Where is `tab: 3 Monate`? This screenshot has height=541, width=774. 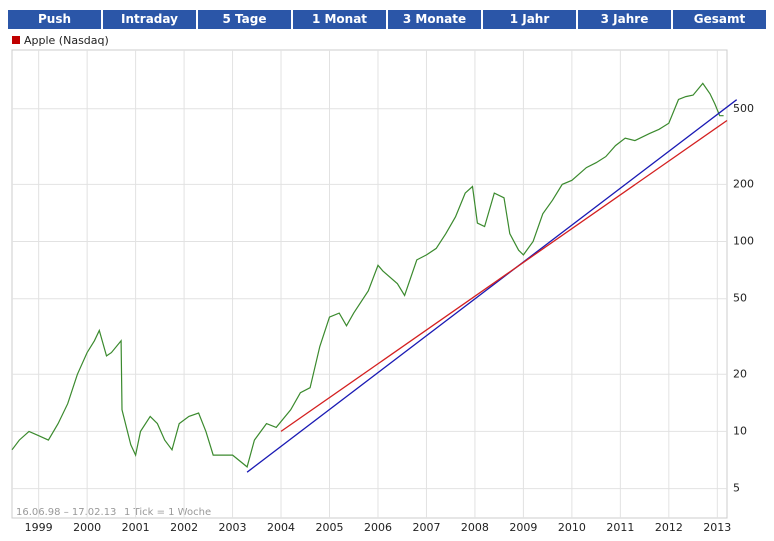
tab: 3 Monate is located at coordinates (434, 19).